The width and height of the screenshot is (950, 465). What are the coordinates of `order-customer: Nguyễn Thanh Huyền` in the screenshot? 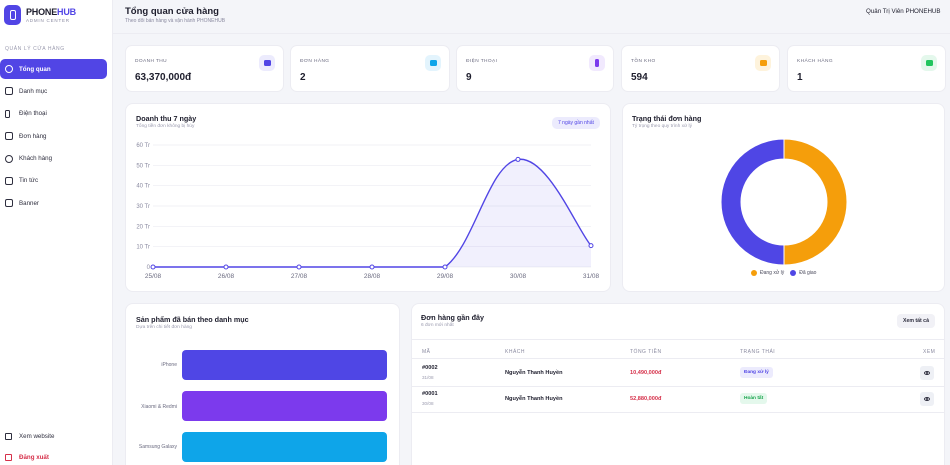 It's located at (534, 399).